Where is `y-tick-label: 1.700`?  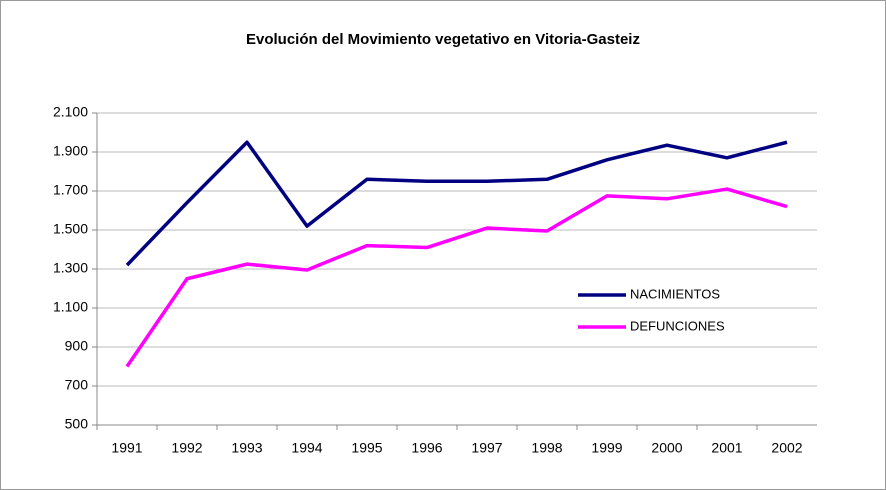
y-tick-label: 1.700 is located at coordinates (70, 190).